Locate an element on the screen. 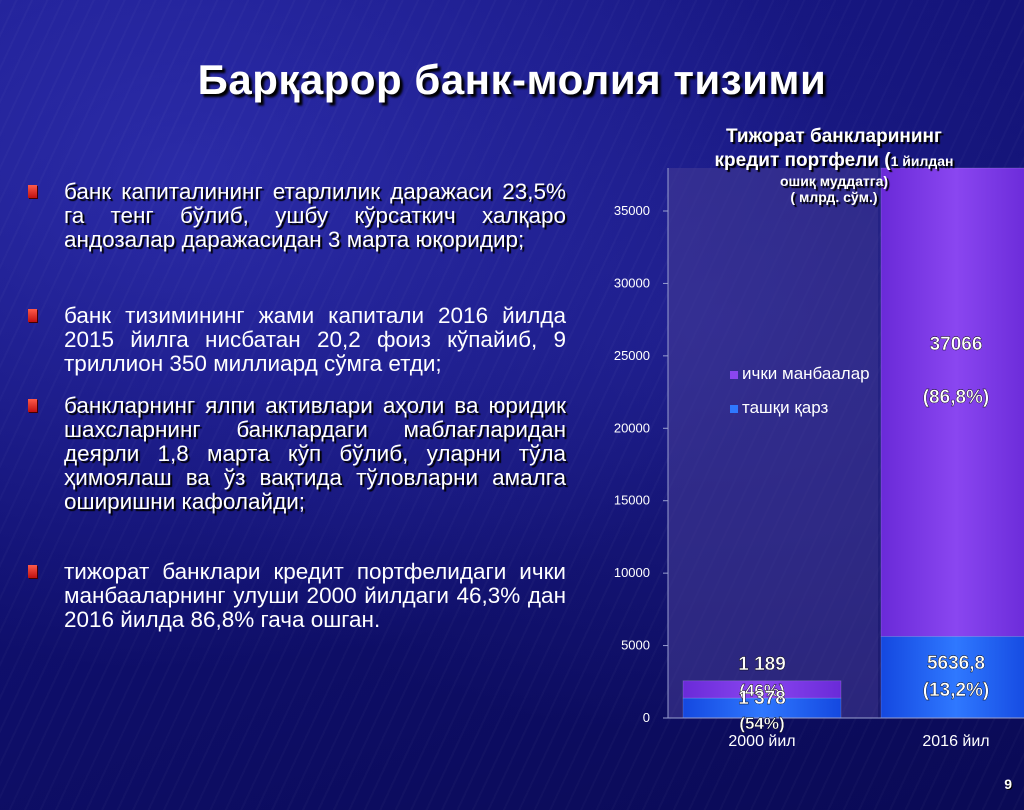  data-label: (54%) is located at coordinates (761, 723).